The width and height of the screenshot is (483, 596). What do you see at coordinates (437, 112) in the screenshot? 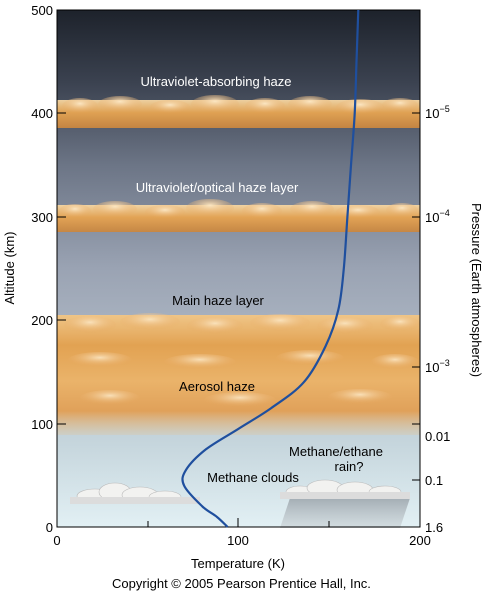
I see `pressure-tick-1e-5: 10⁻⁵` at bounding box center [437, 112].